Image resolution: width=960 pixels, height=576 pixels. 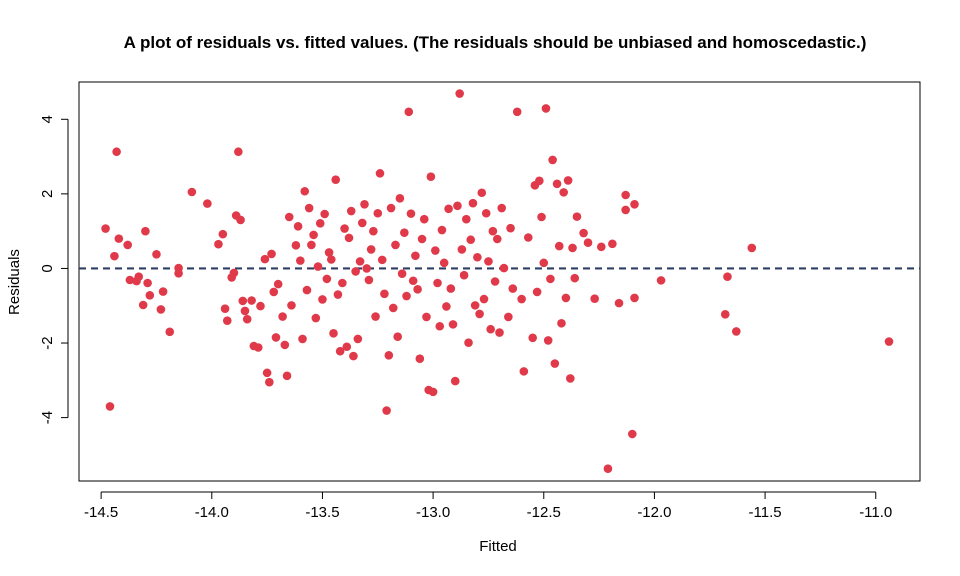 What do you see at coordinates (654, 512) in the screenshot?
I see `x-tick-label: -12.0` at bounding box center [654, 512].